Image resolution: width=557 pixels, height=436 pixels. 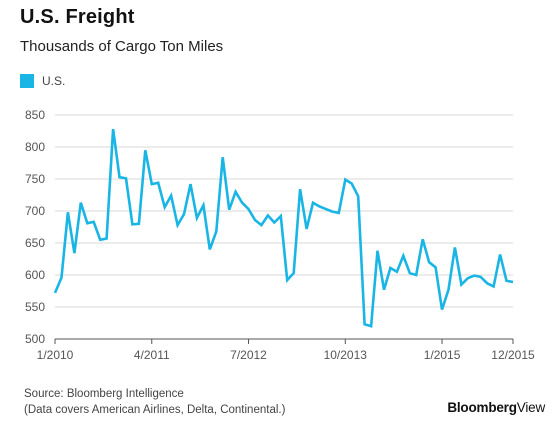 What do you see at coordinates (54, 81) in the screenshot?
I see `legend-label: U.S.` at bounding box center [54, 81].